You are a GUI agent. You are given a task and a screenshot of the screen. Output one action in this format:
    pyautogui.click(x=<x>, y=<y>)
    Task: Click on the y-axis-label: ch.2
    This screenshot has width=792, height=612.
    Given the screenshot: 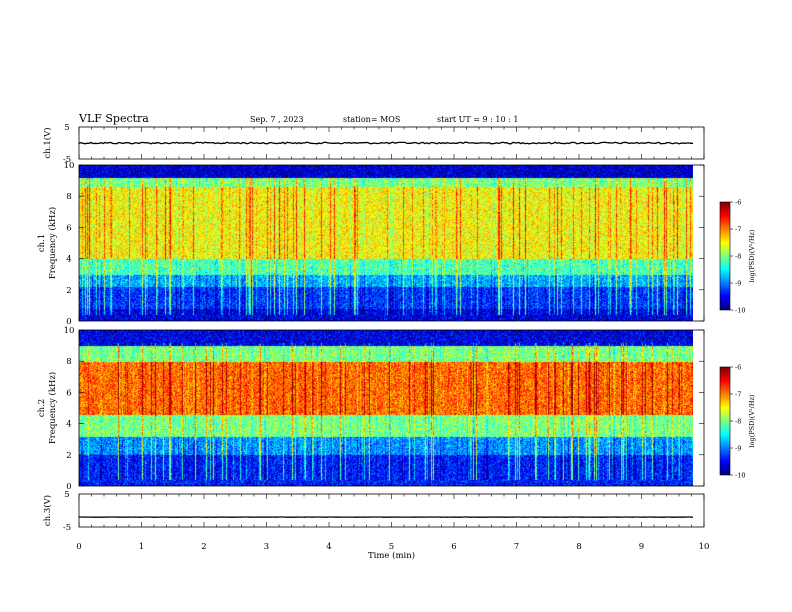 What is the action you would take?
    pyautogui.click(x=42, y=408)
    